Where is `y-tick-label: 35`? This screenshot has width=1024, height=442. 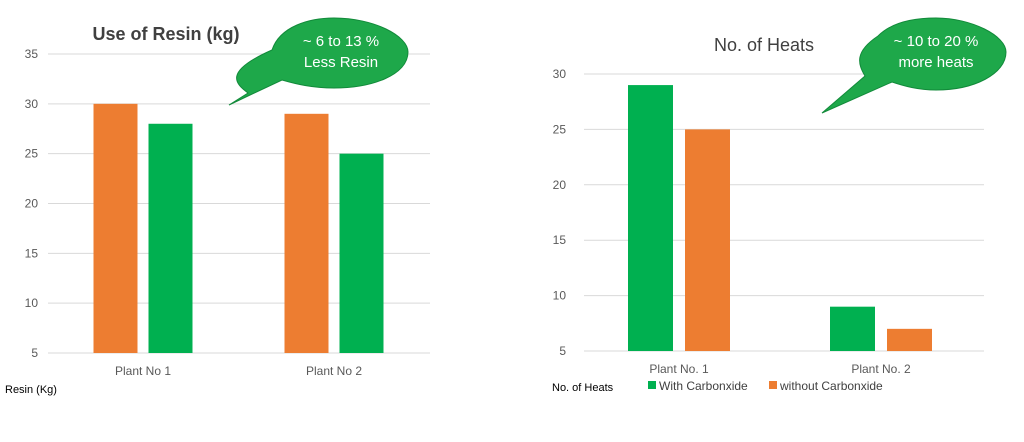
y-tick-label: 35 is located at coordinates (32, 54).